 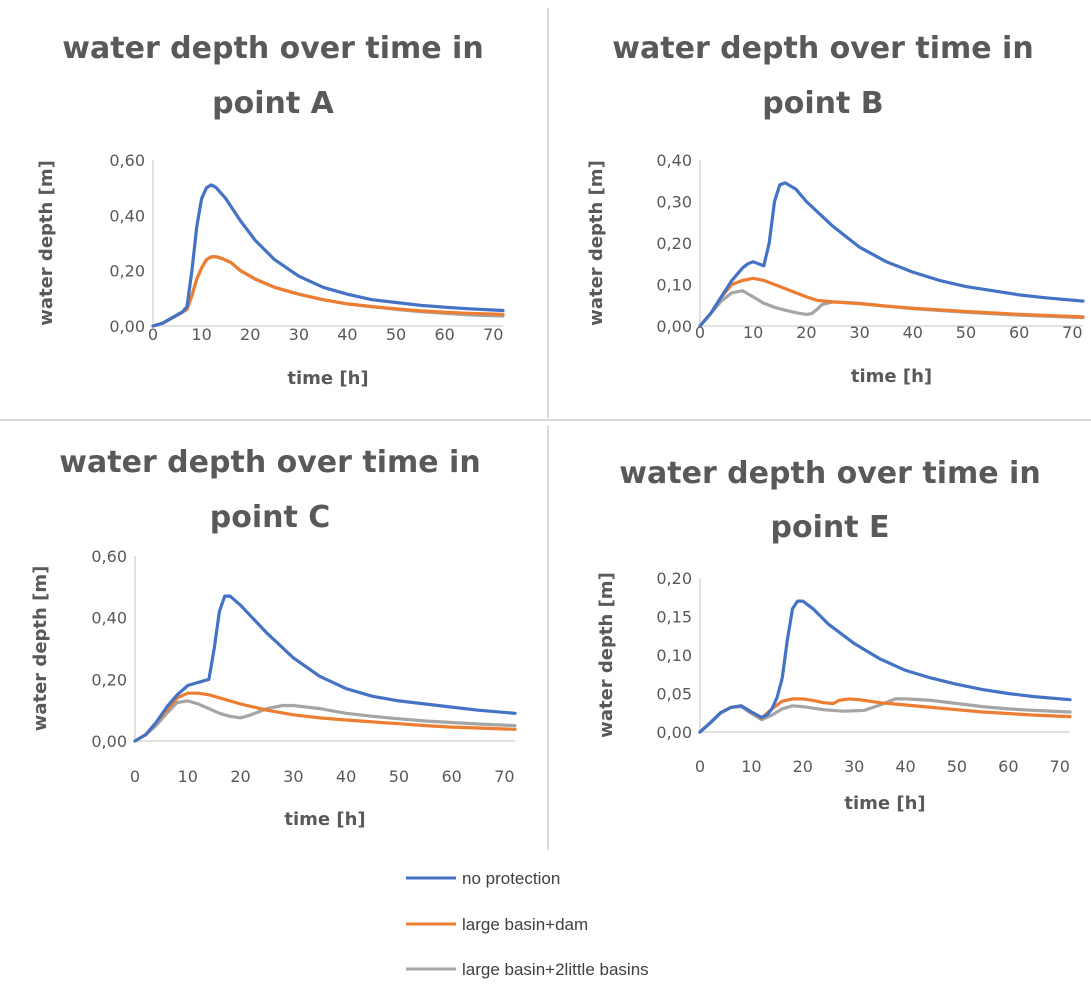 I want to click on legend-label-large-basin-2little-basins: large basin+2little basins, so click(x=555, y=969).